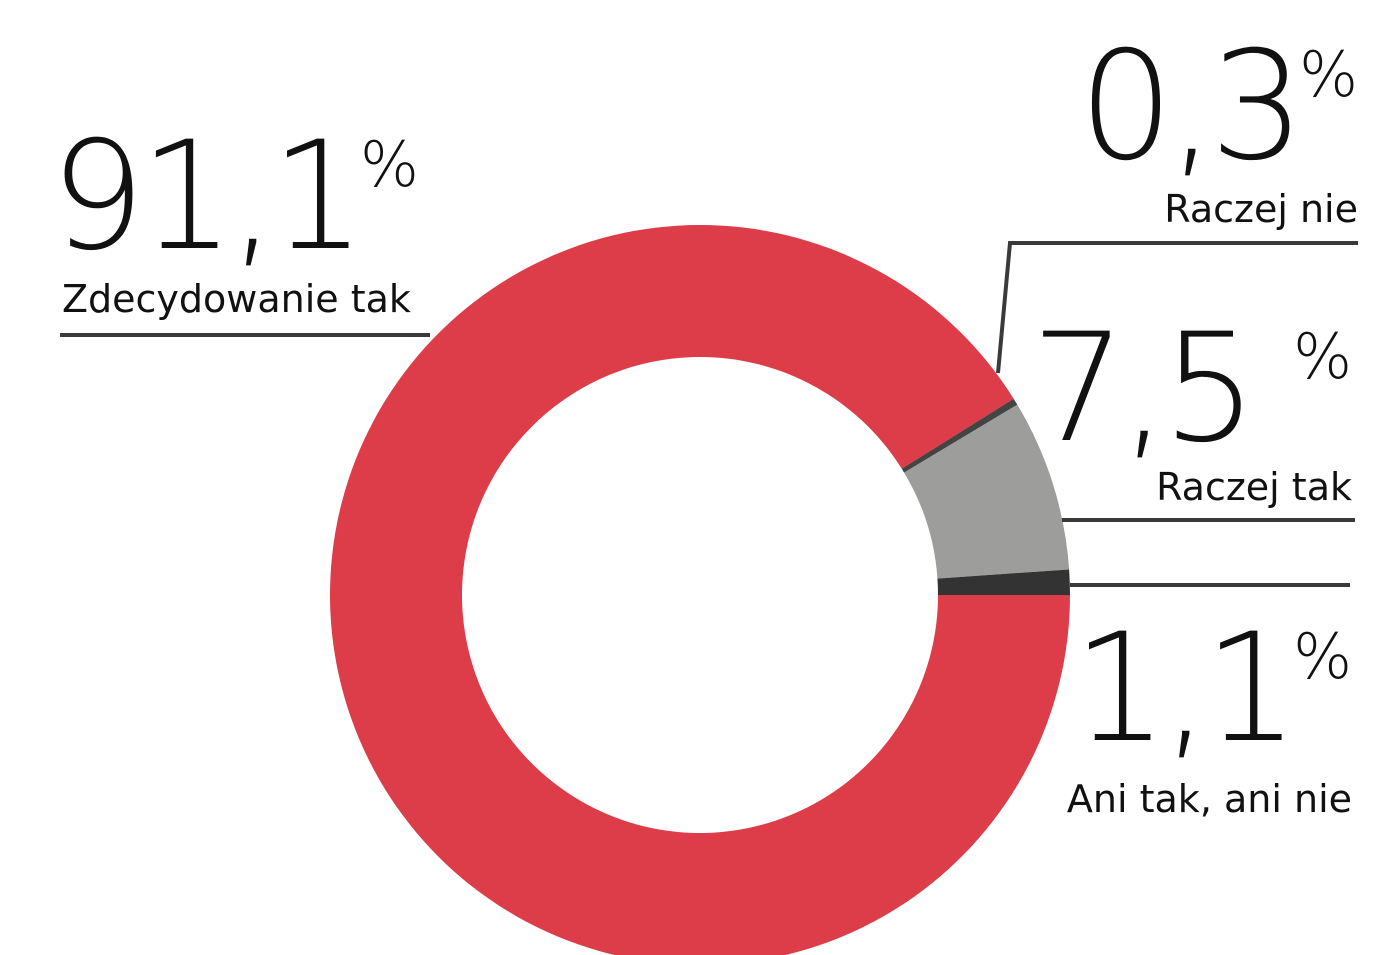 The width and height of the screenshot is (1378, 955). What do you see at coordinates (1212, 689) in the screenshot?
I see `value-label: 1,1%` at bounding box center [1212, 689].